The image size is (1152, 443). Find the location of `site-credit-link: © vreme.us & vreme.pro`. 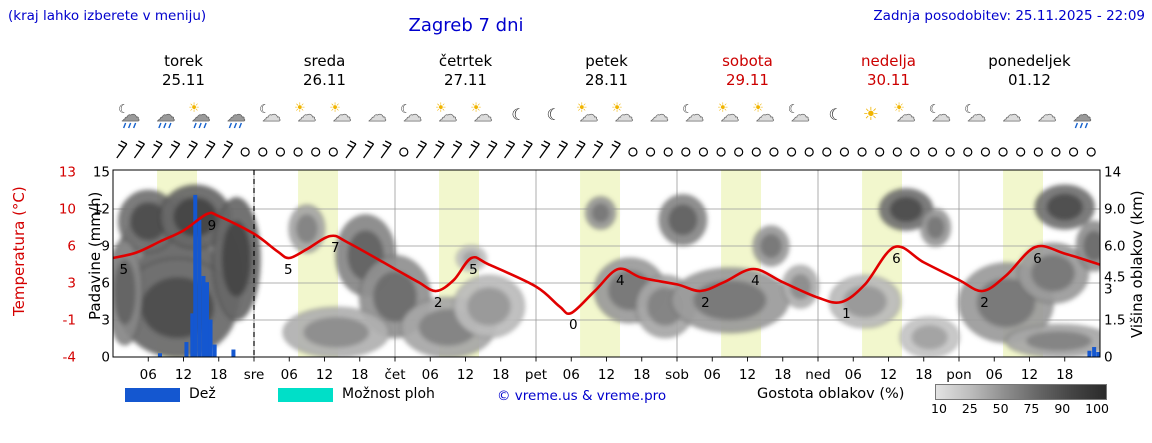

site-credit-link: © vreme.us & vreme.pro is located at coordinates (582, 396).